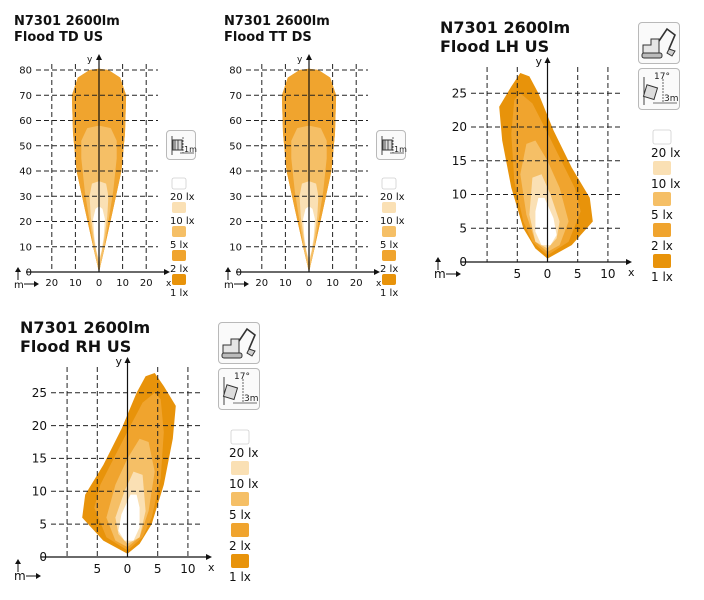 The height and width of the screenshot is (600, 704). Describe the element at coordinates (39, 393) in the screenshot. I see `y-tick-label: 25` at that location.